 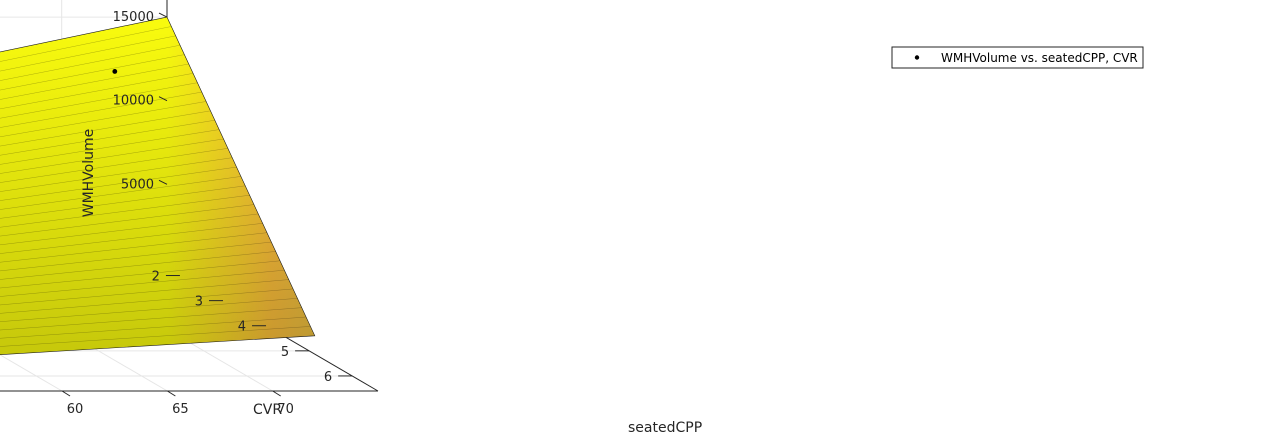 I want to click on x-tick-label: 65, so click(x=180, y=409).